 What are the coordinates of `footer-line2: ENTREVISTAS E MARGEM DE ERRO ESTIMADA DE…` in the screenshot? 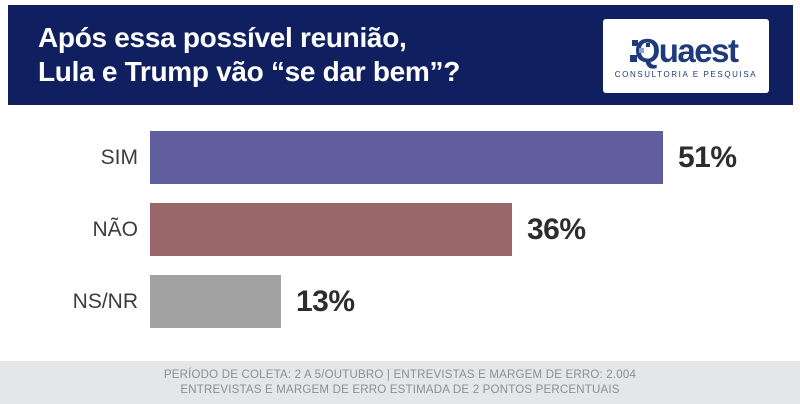 It's located at (400, 390).